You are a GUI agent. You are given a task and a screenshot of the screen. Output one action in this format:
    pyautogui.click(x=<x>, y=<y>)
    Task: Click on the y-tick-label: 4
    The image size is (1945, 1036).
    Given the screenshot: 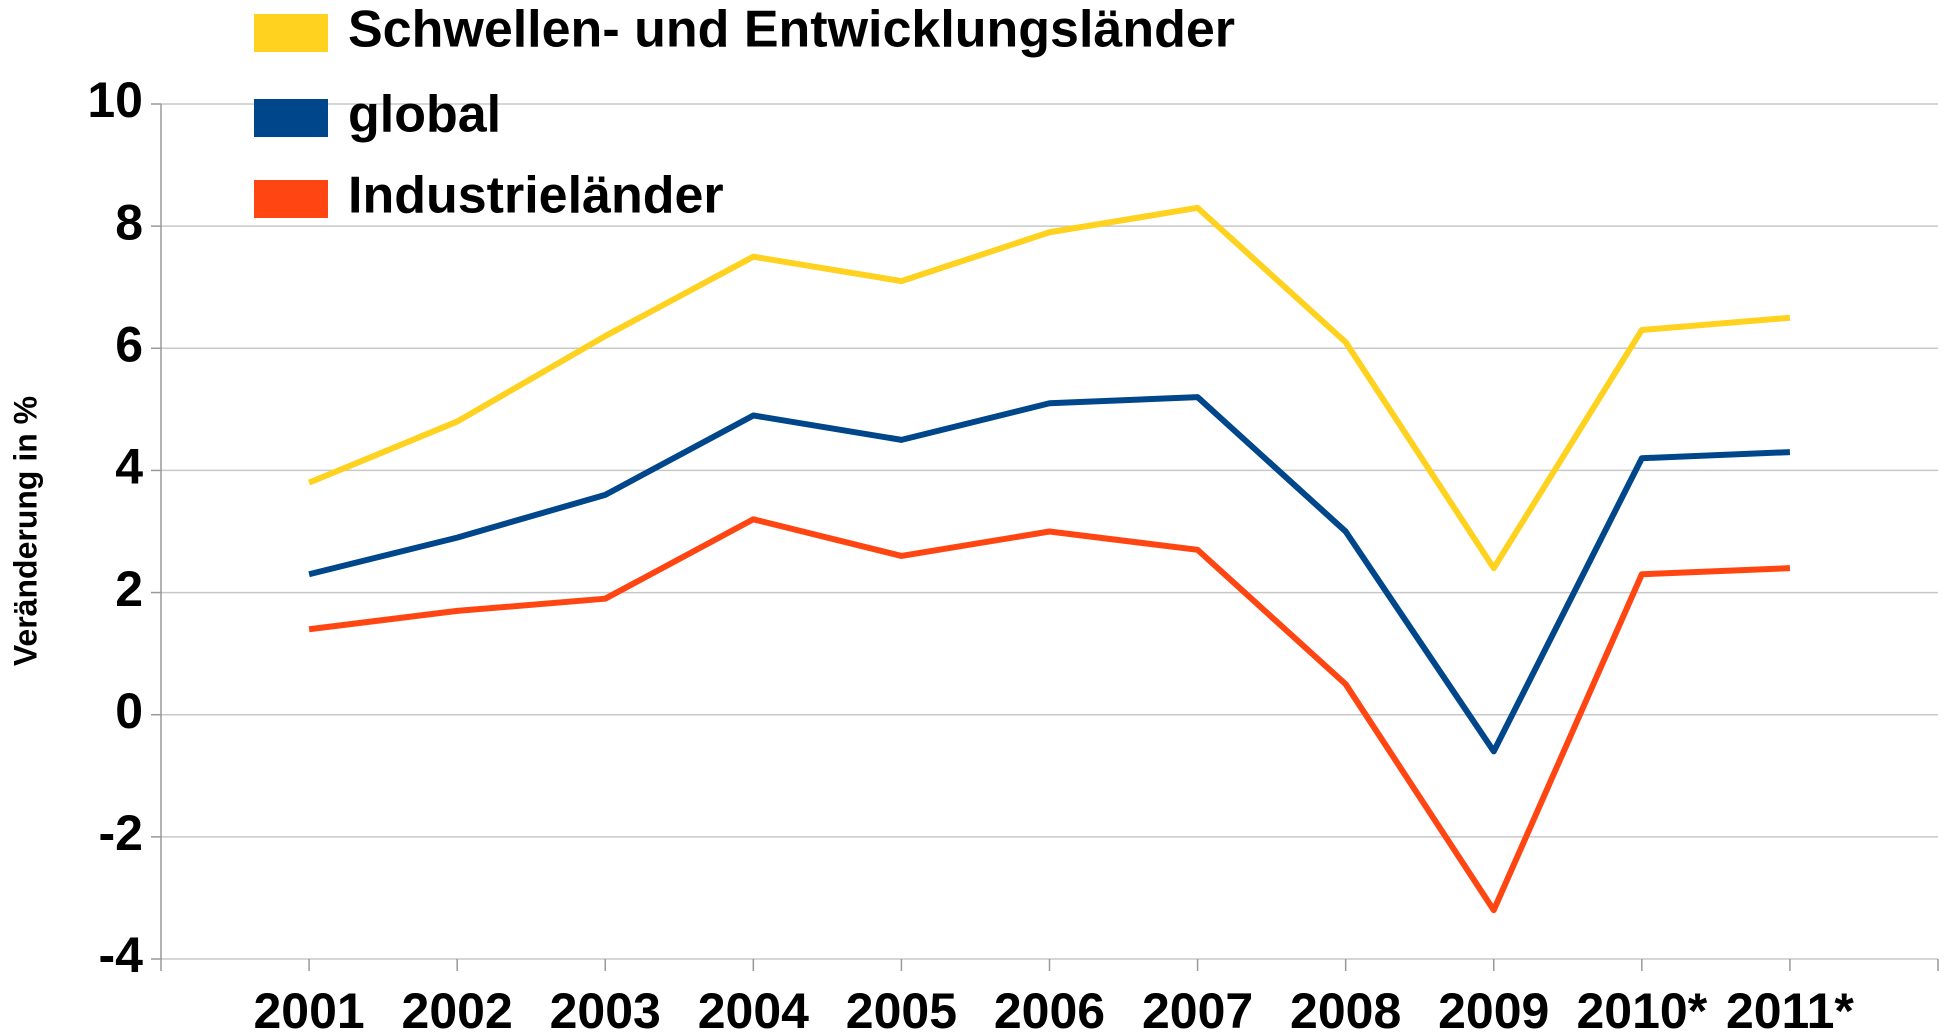 What is the action you would take?
    pyautogui.click(x=129, y=467)
    